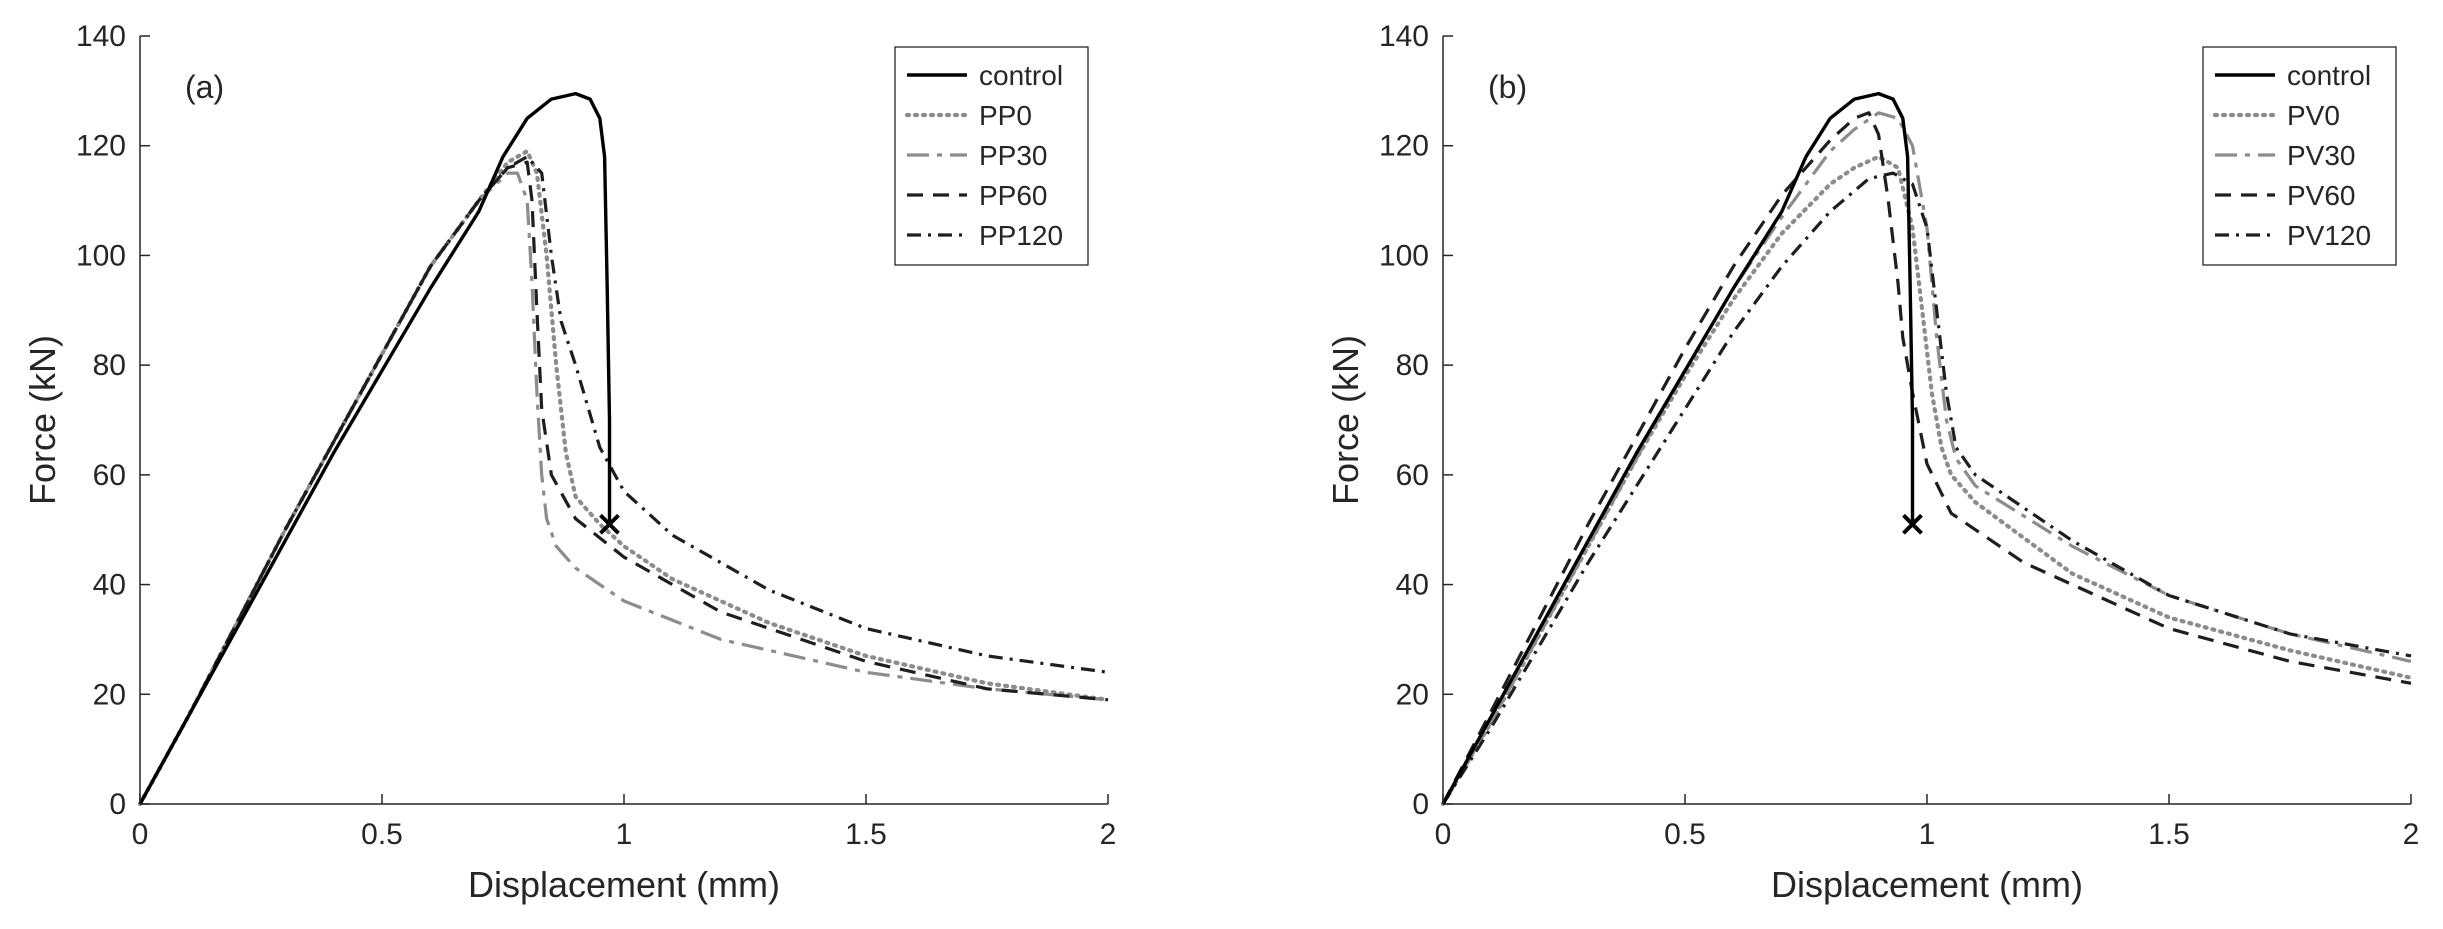 The height and width of the screenshot is (929, 2443). Describe the element at coordinates (2321, 195) in the screenshot. I see `legend-label-pv60: PV60` at that location.